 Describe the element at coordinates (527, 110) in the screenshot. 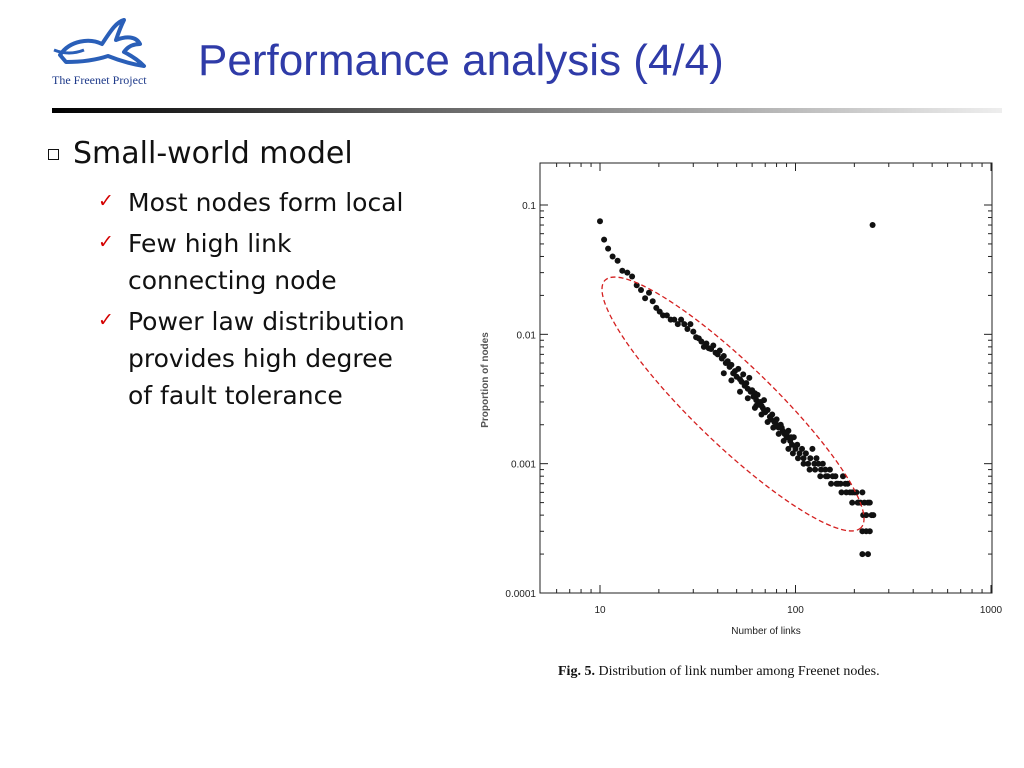

I see `title-divider` at that location.